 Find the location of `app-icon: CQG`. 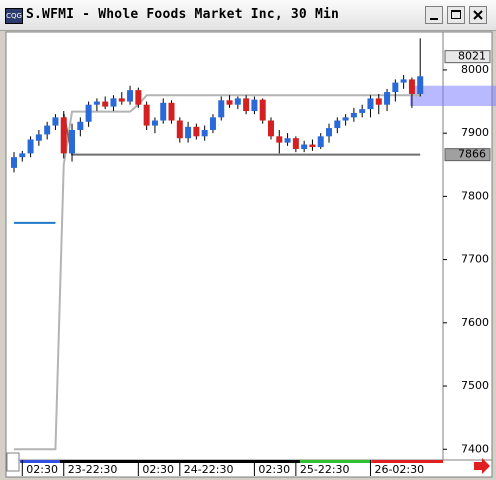

app-icon: CQG is located at coordinates (14, 16).